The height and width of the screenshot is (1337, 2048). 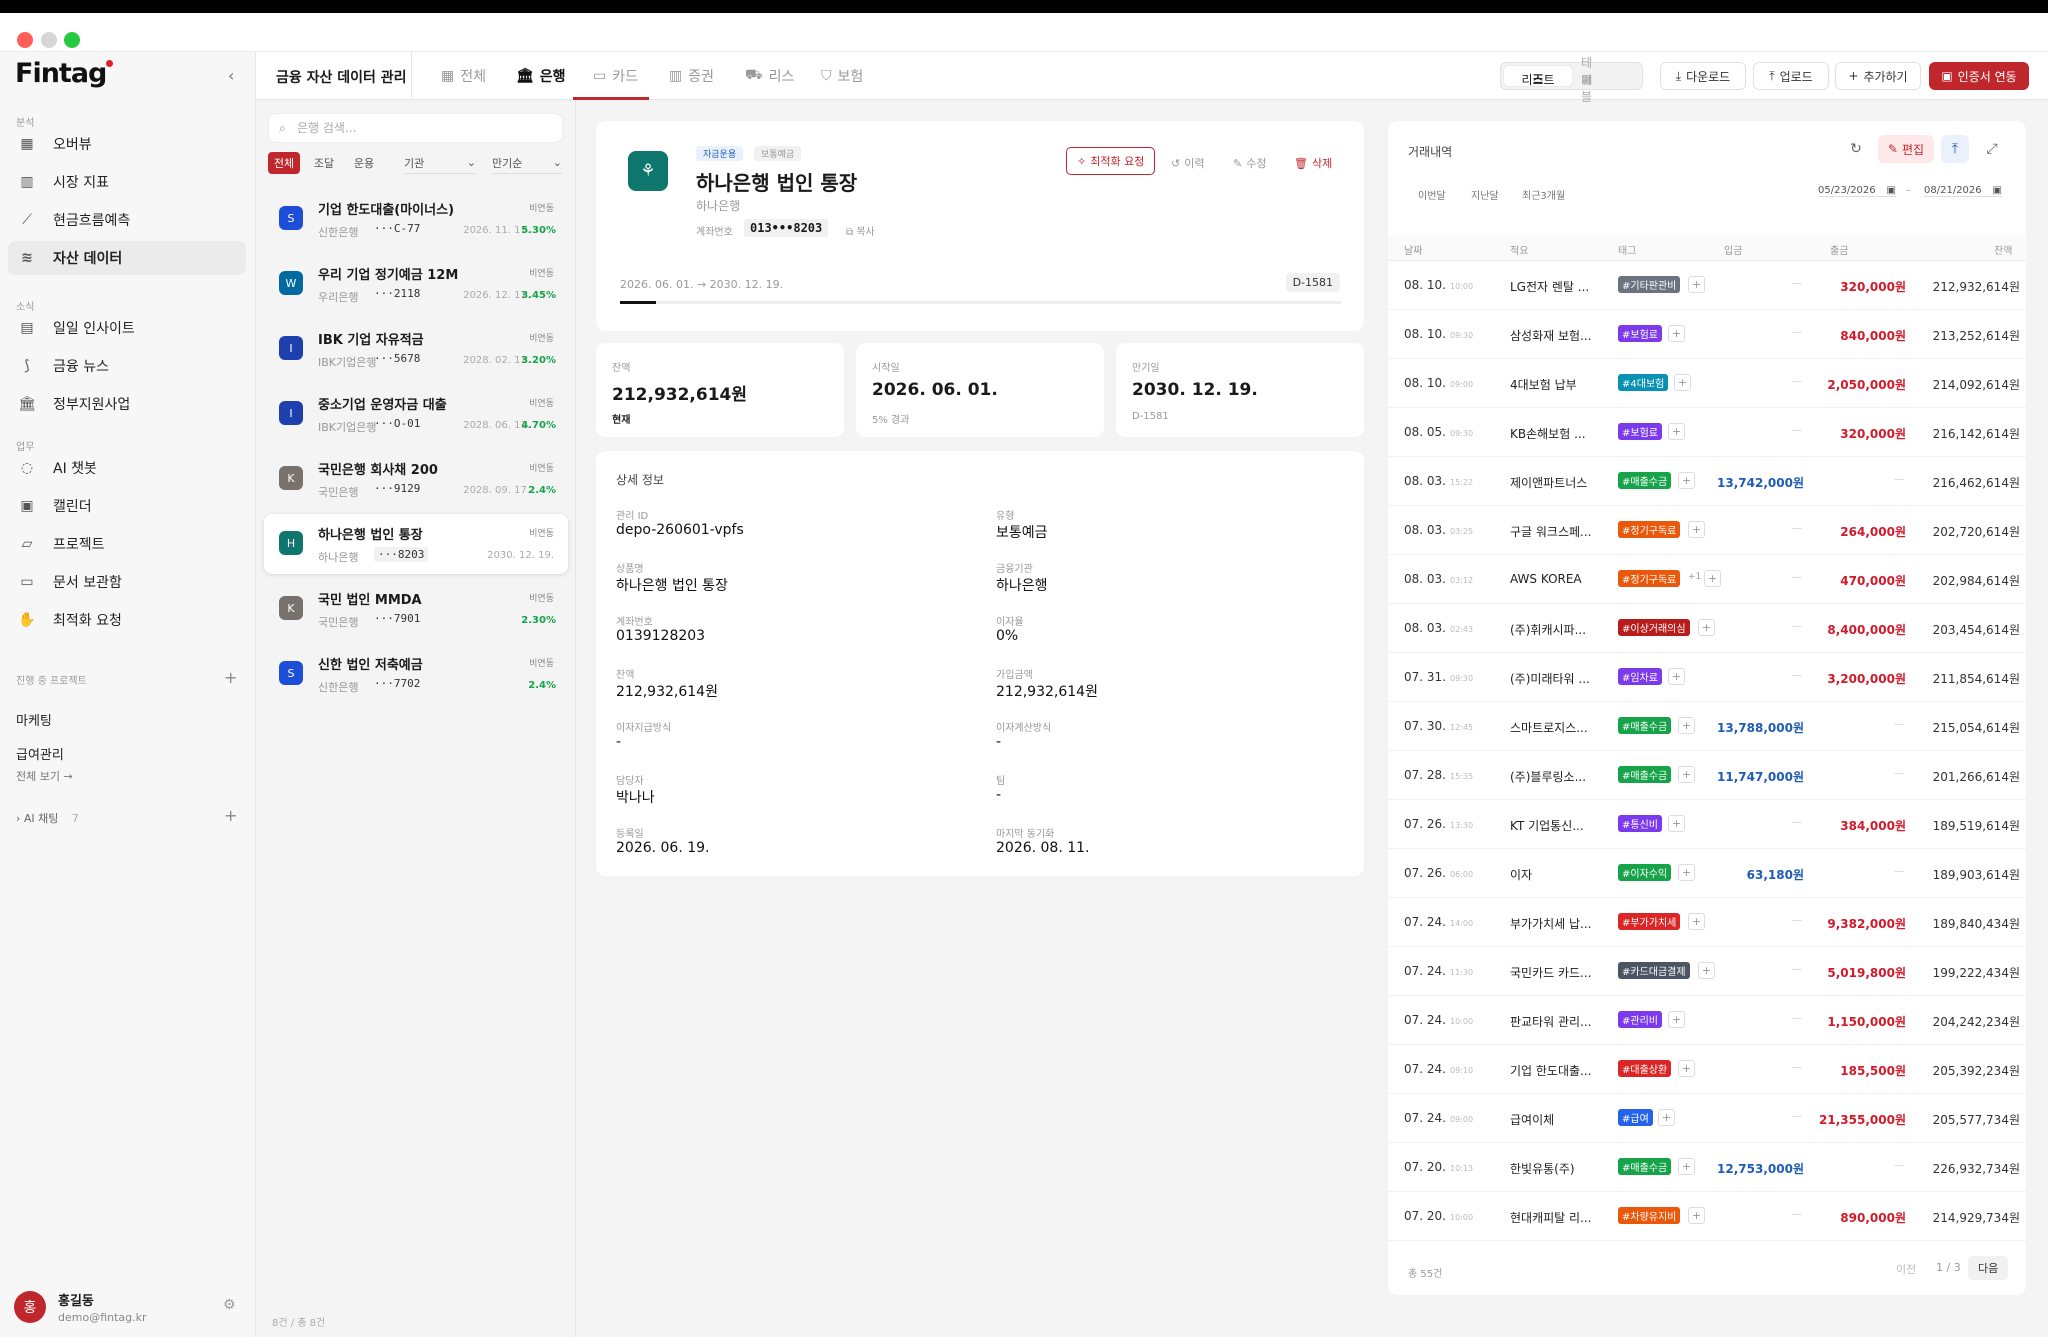 I want to click on institution-select: 기관 ⌄, so click(x=440, y=163).